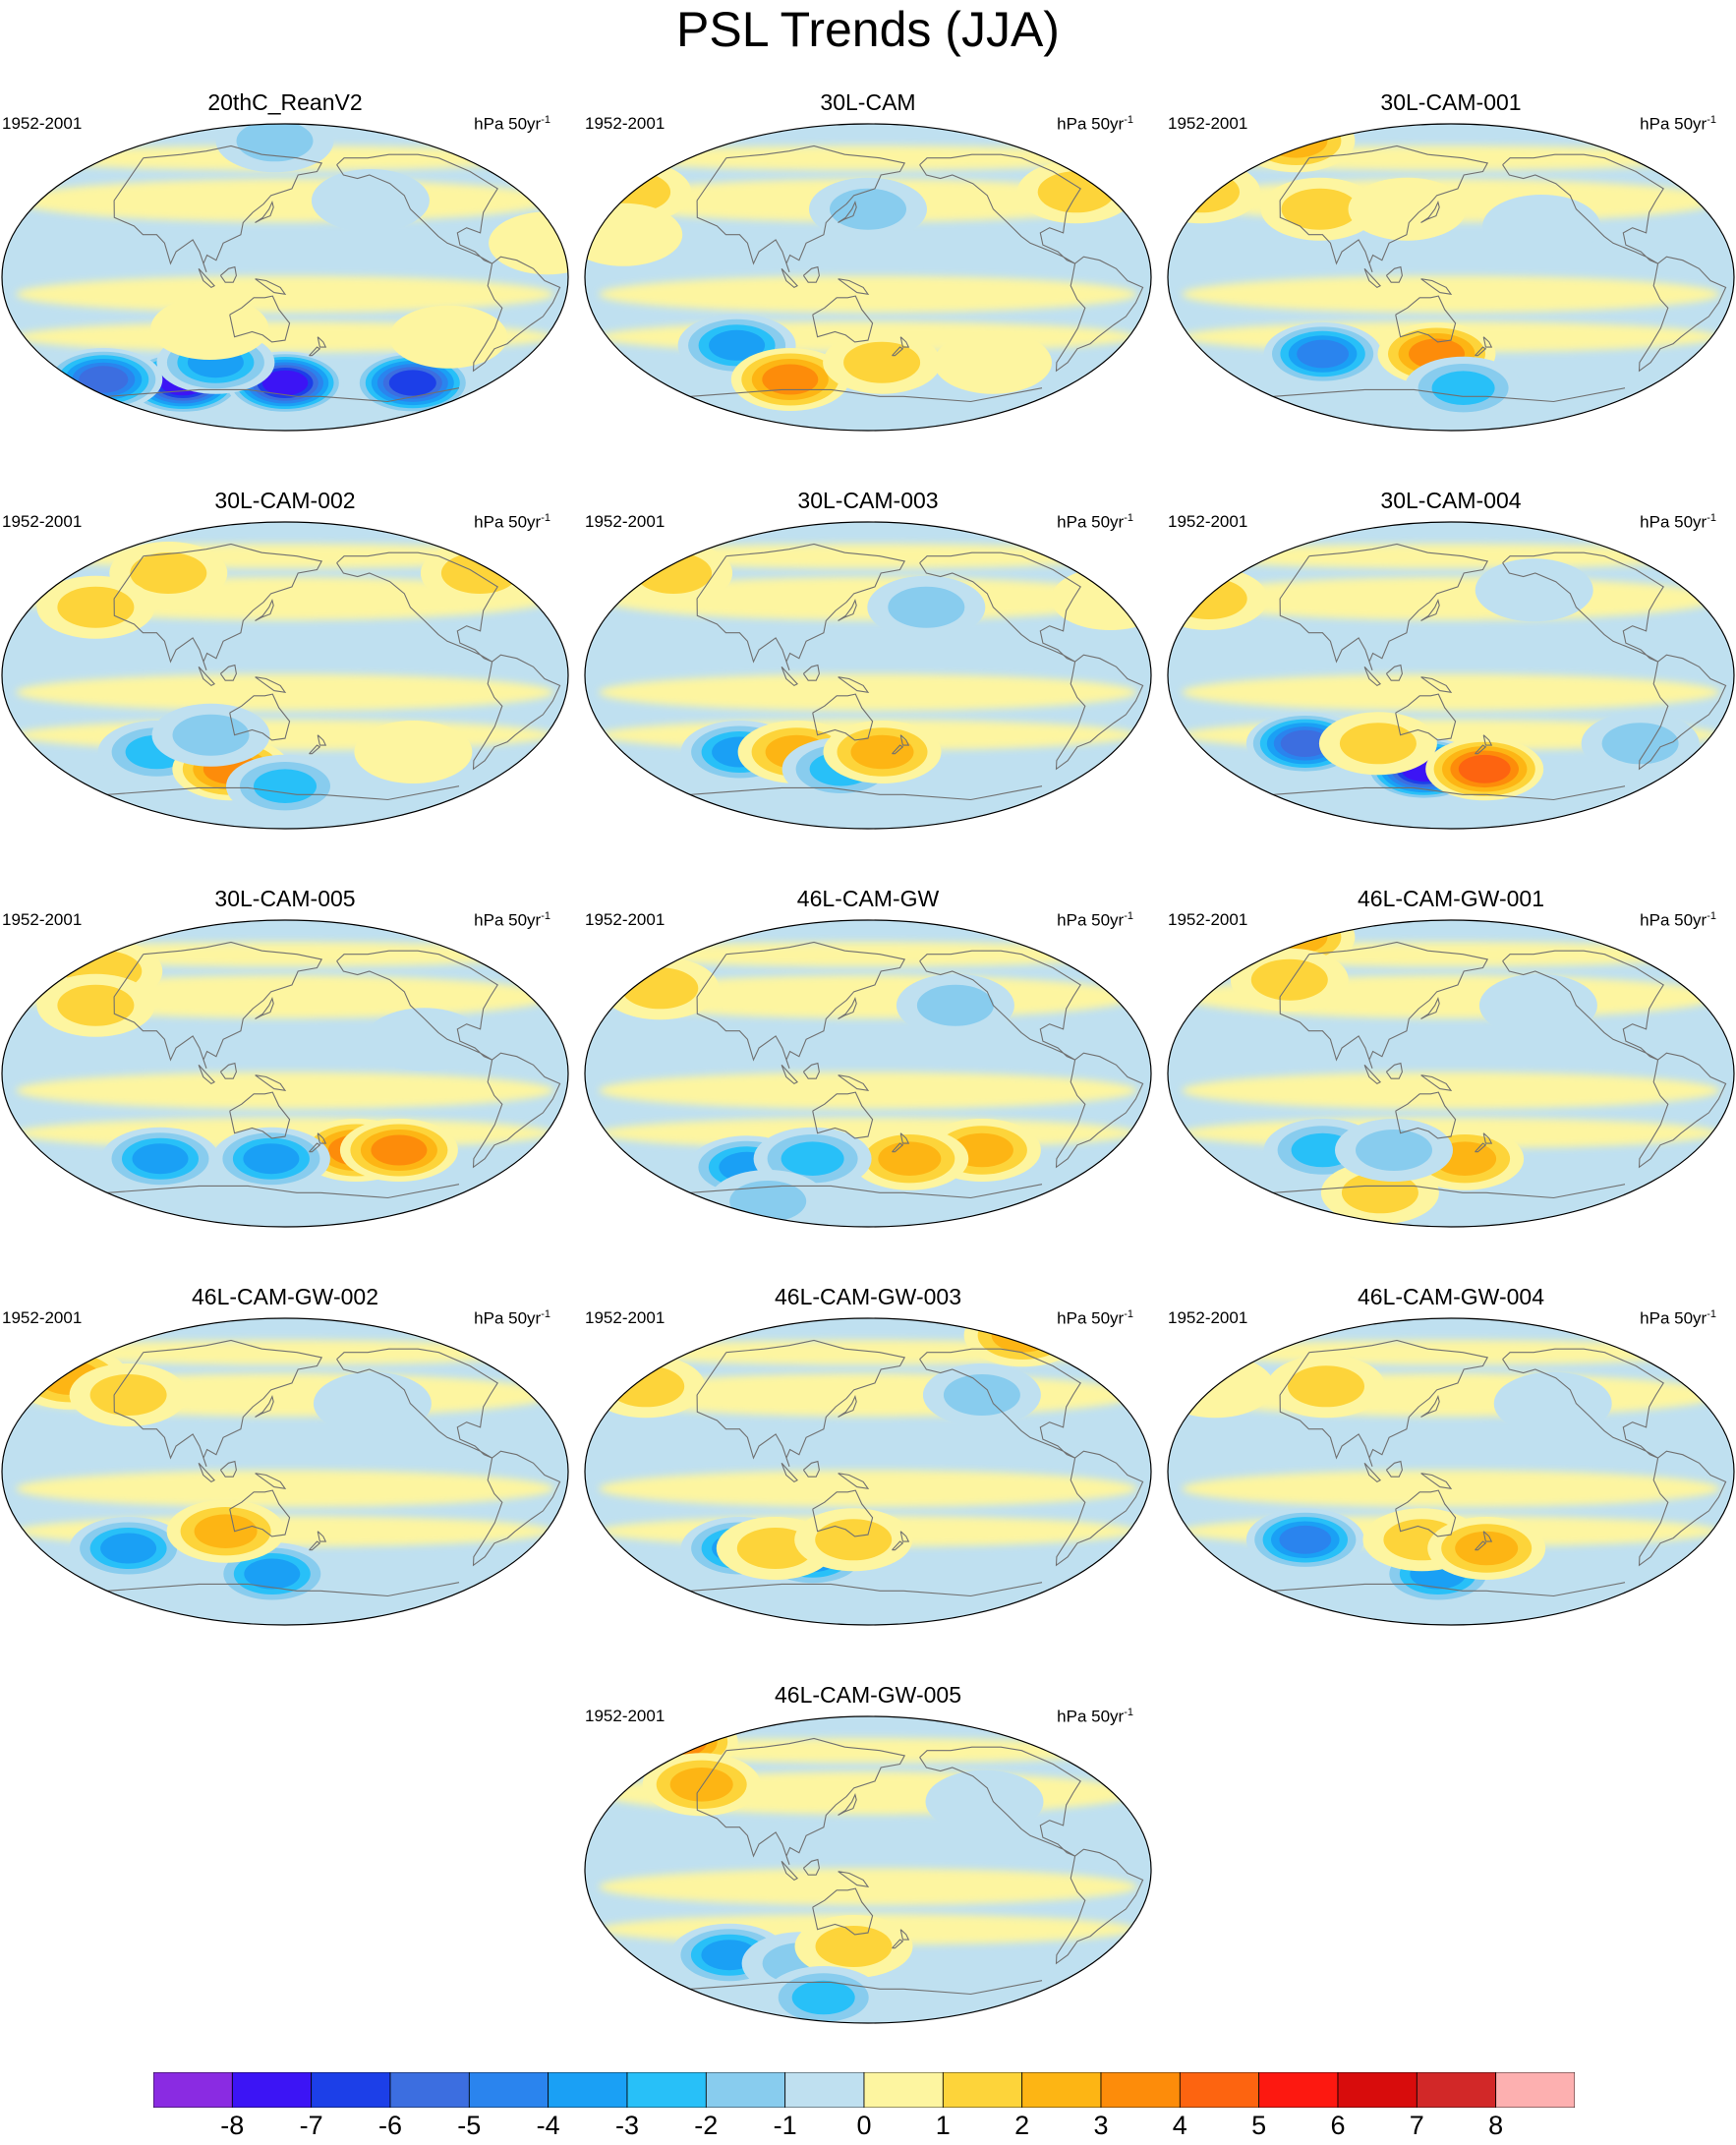 The width and height of the screenshot is (1736, 2145). Describe the element at coordinates (1496, 2126) in the screenshot. I see `colorbar-tick-label: 8` at that location.